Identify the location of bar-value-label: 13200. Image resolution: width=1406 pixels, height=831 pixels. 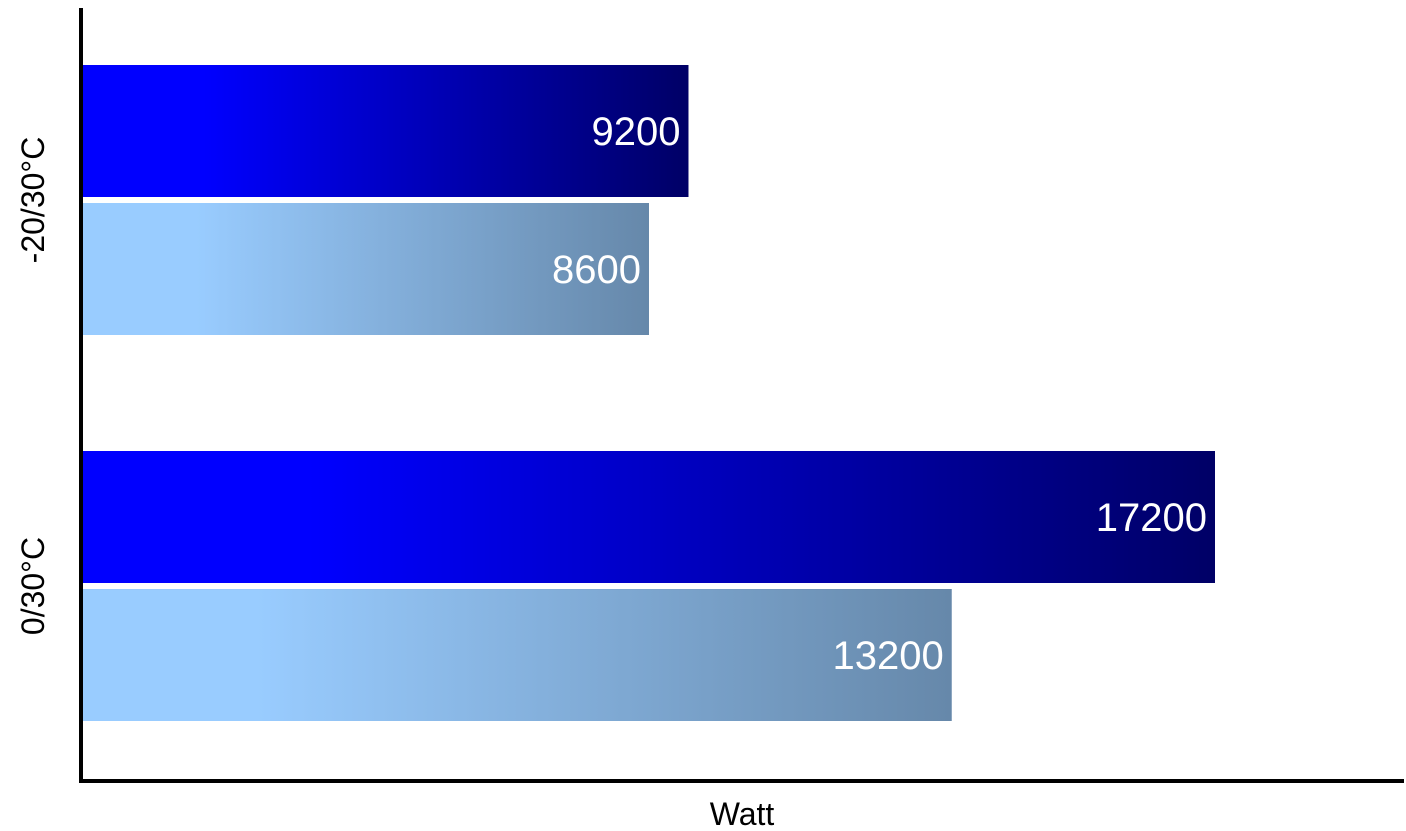
(888, 656).